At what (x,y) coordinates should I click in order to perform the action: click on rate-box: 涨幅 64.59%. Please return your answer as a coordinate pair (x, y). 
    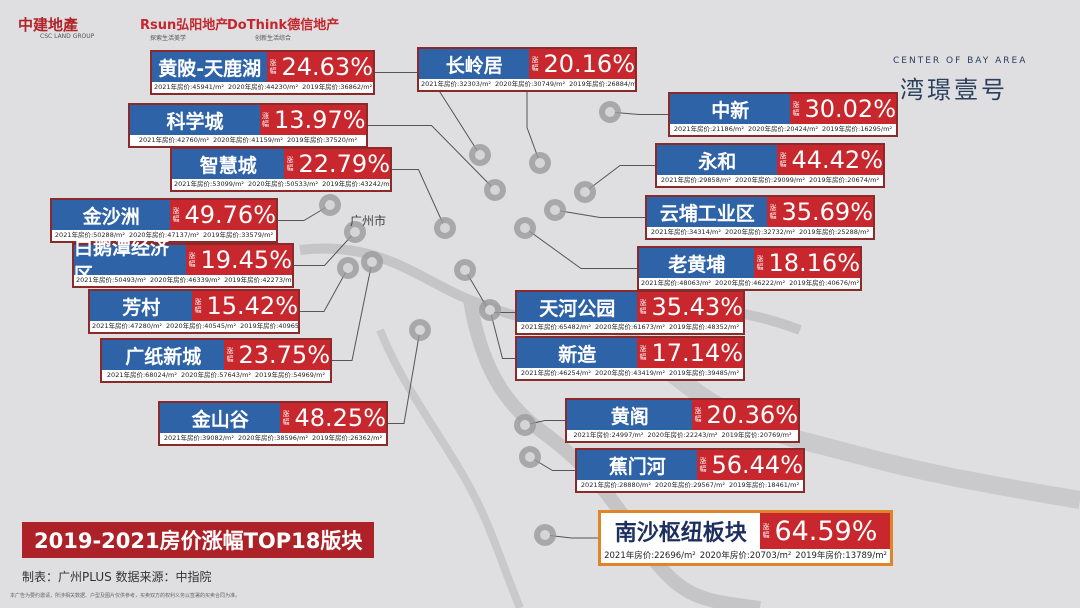
    Looking at the image, I should click on (825, 531).